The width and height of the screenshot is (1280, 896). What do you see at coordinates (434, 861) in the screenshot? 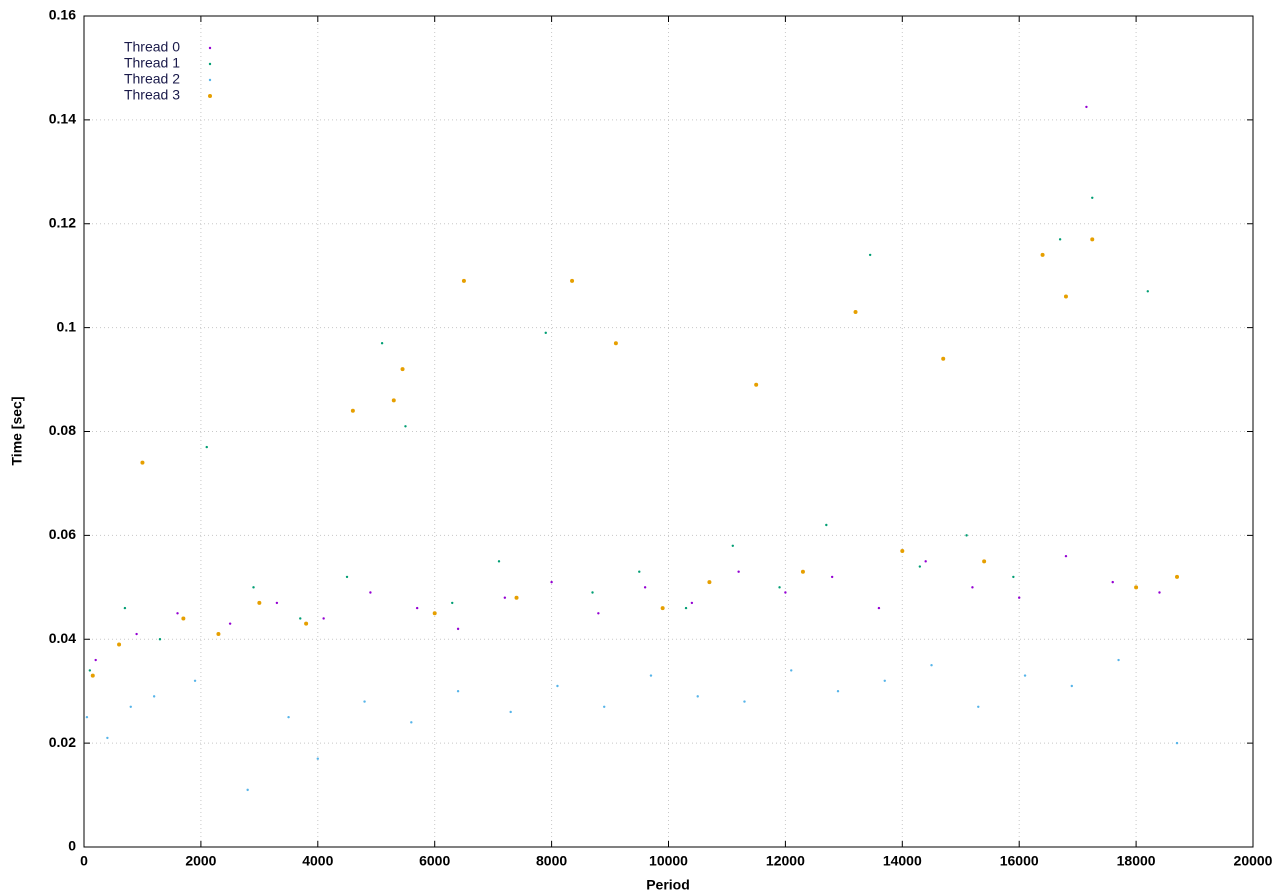
I see `x-tick-label: 6000` at bounding box center [434, 861].